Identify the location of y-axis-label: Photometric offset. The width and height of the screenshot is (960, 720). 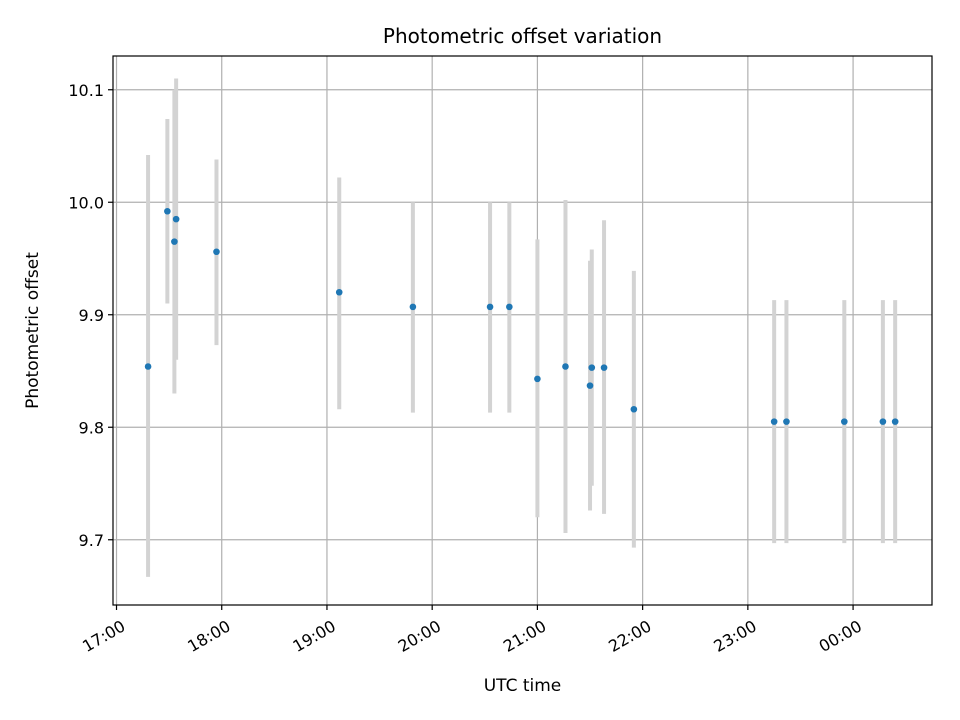
(33, 330).